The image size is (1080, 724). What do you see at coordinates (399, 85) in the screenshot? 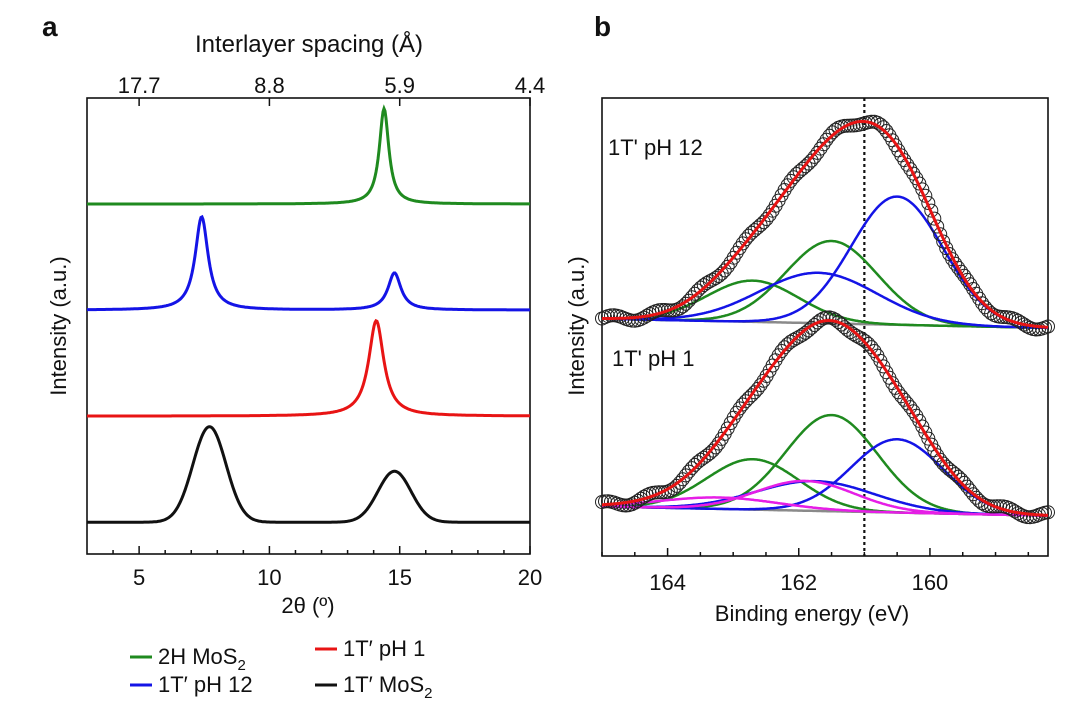
I see `top-tick-label: 5.9` at bounding box center [399, 85].